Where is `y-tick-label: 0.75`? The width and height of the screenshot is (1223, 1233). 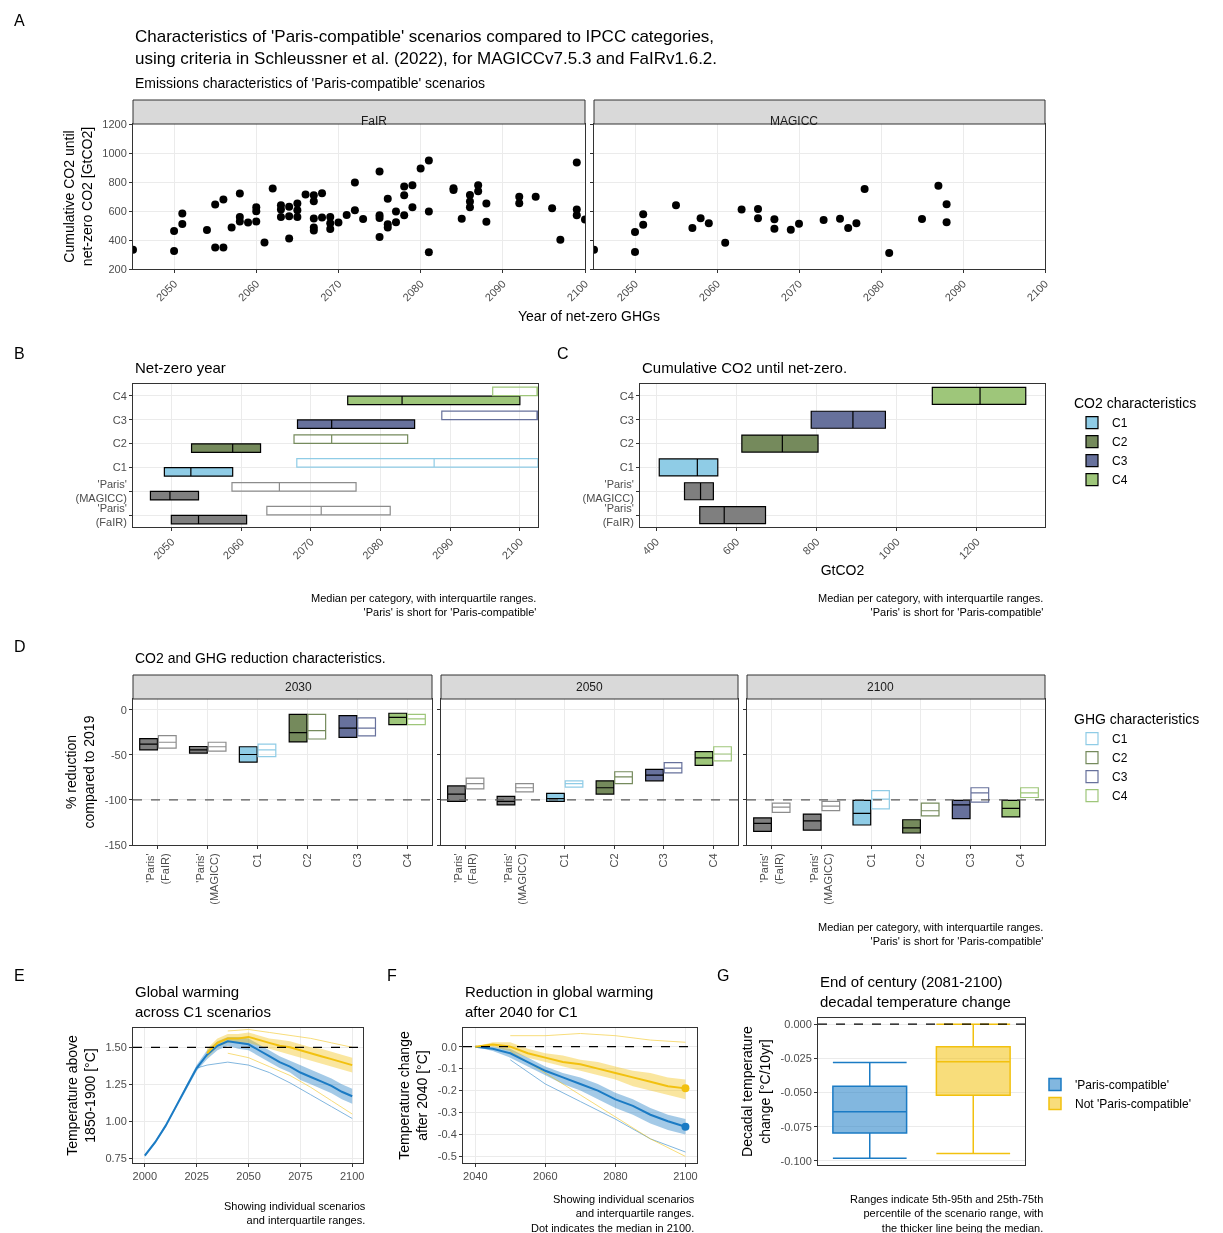
y-tick-label: 0.75 is located at coordinates (116, 1158).